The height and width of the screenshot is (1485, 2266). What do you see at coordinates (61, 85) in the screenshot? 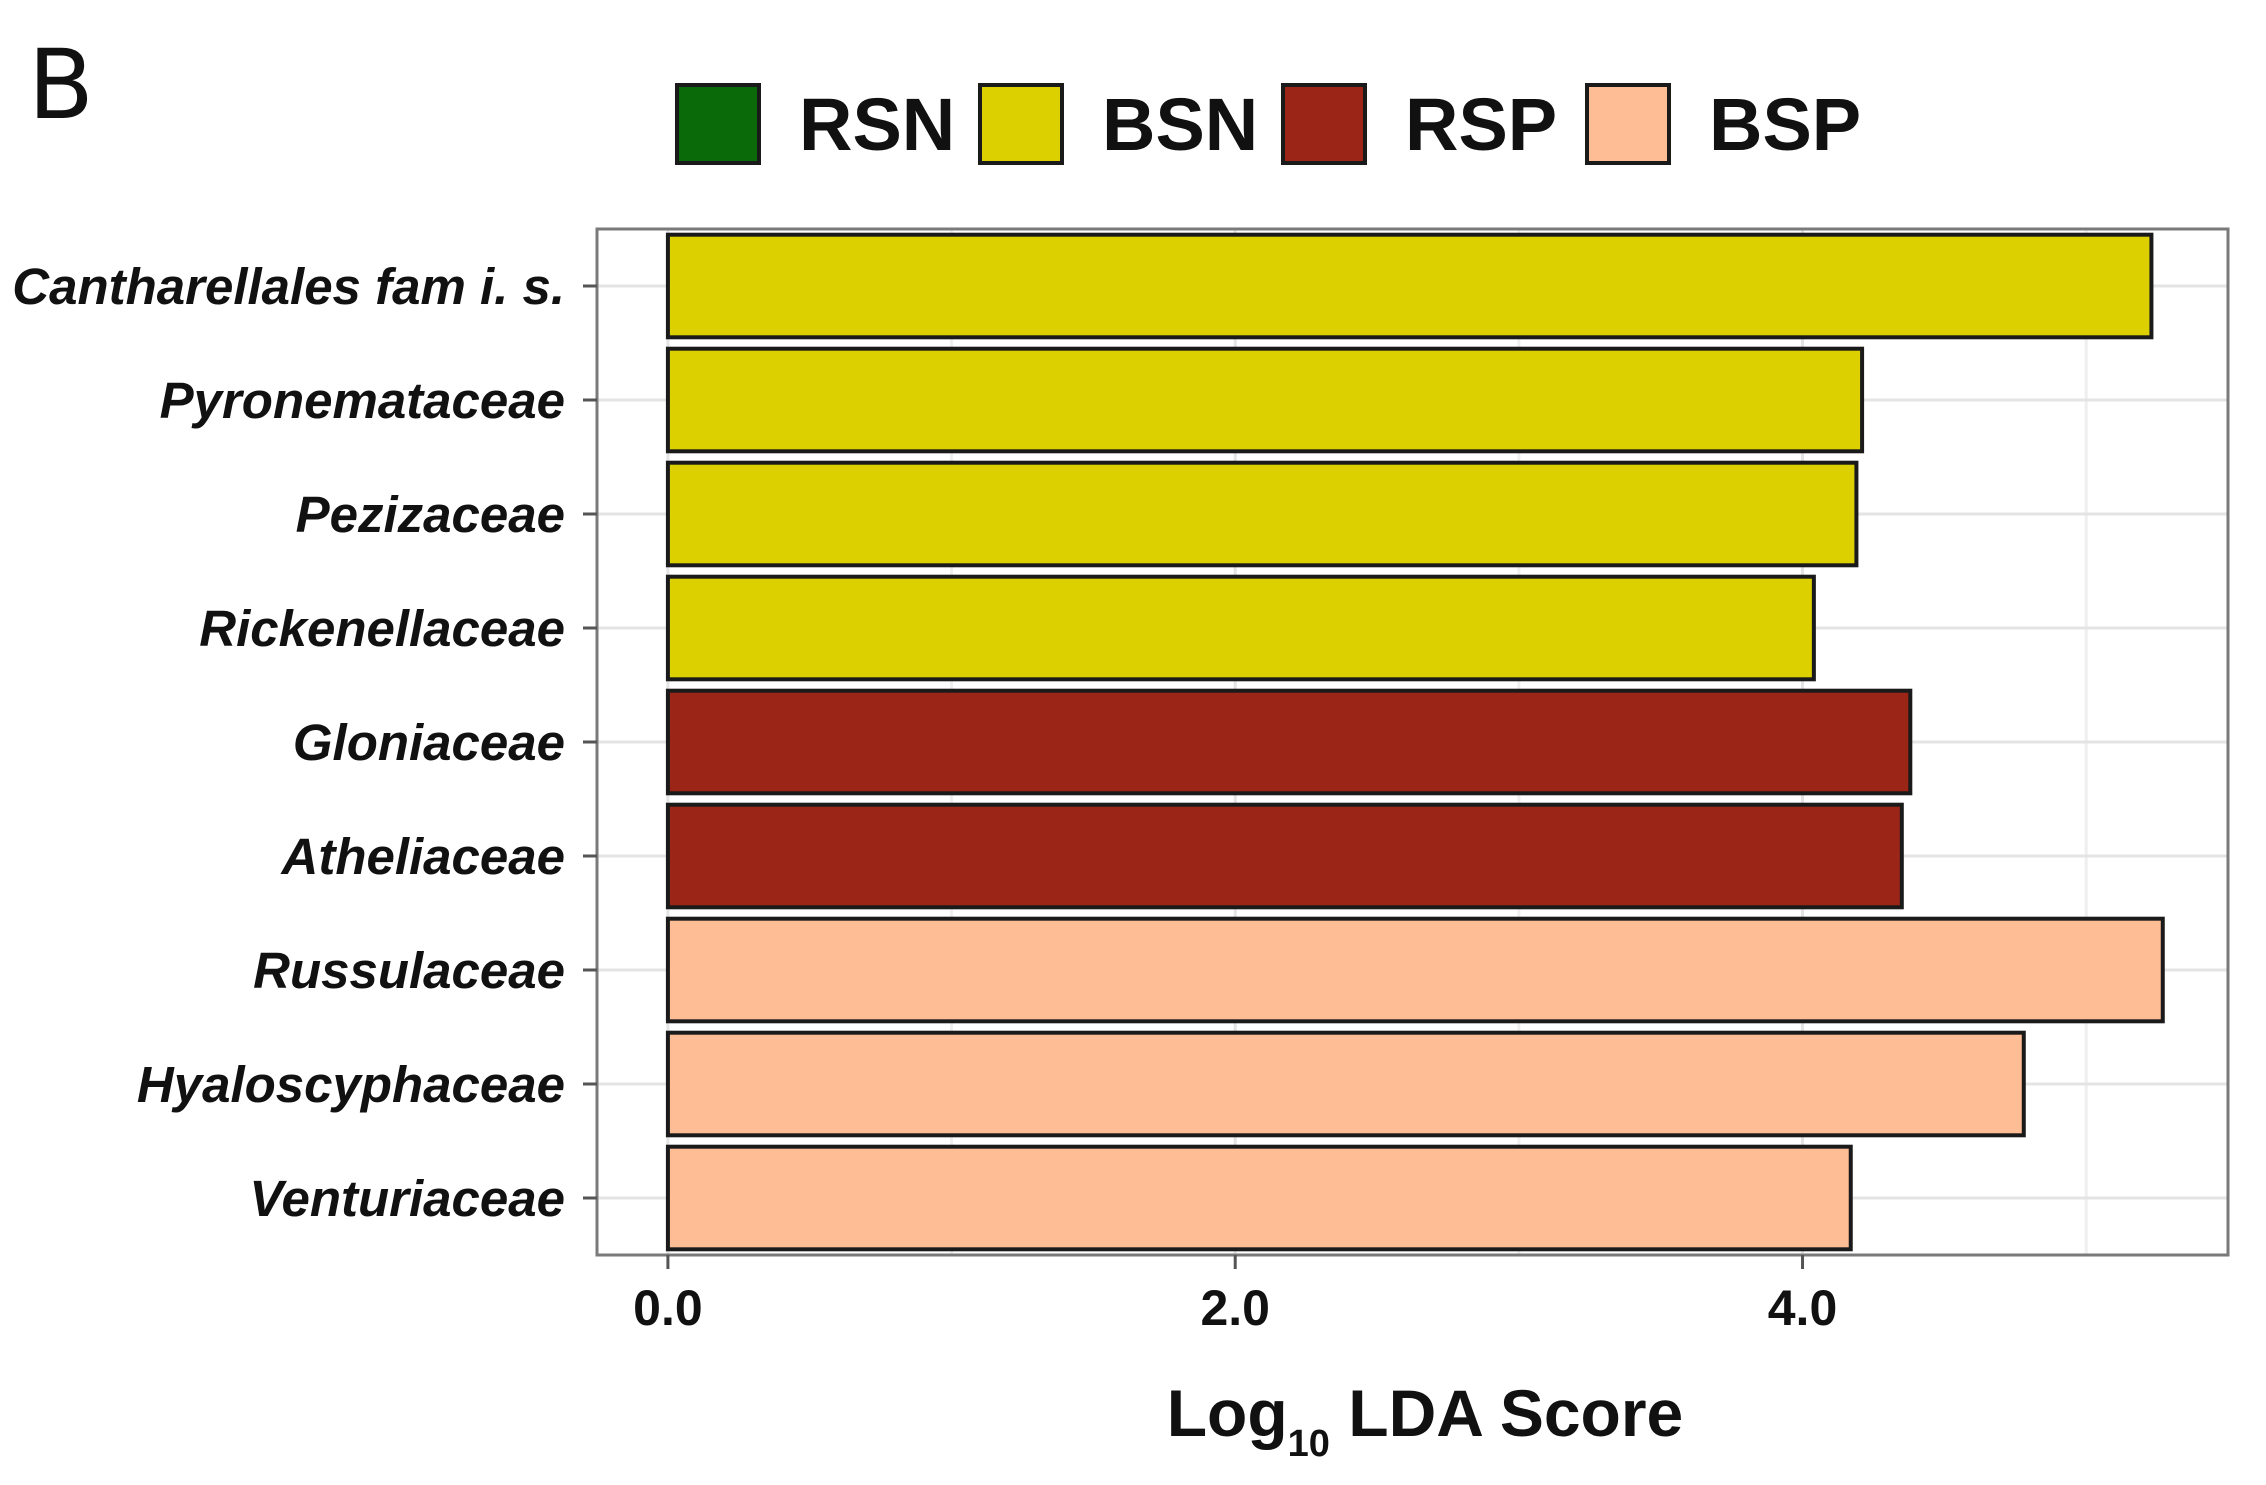
I see `panel-label: B` at bounding box center [61, 85].